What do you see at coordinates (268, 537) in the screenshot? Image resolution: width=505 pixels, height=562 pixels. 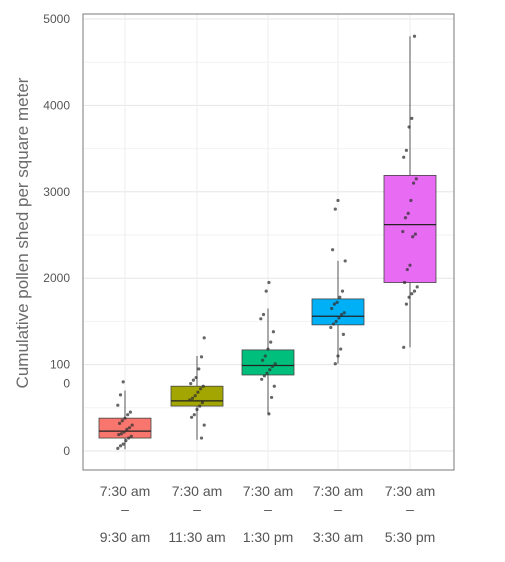 I see `x-tick-line-3: 1:30 pm` at bounding box center [268, 537].